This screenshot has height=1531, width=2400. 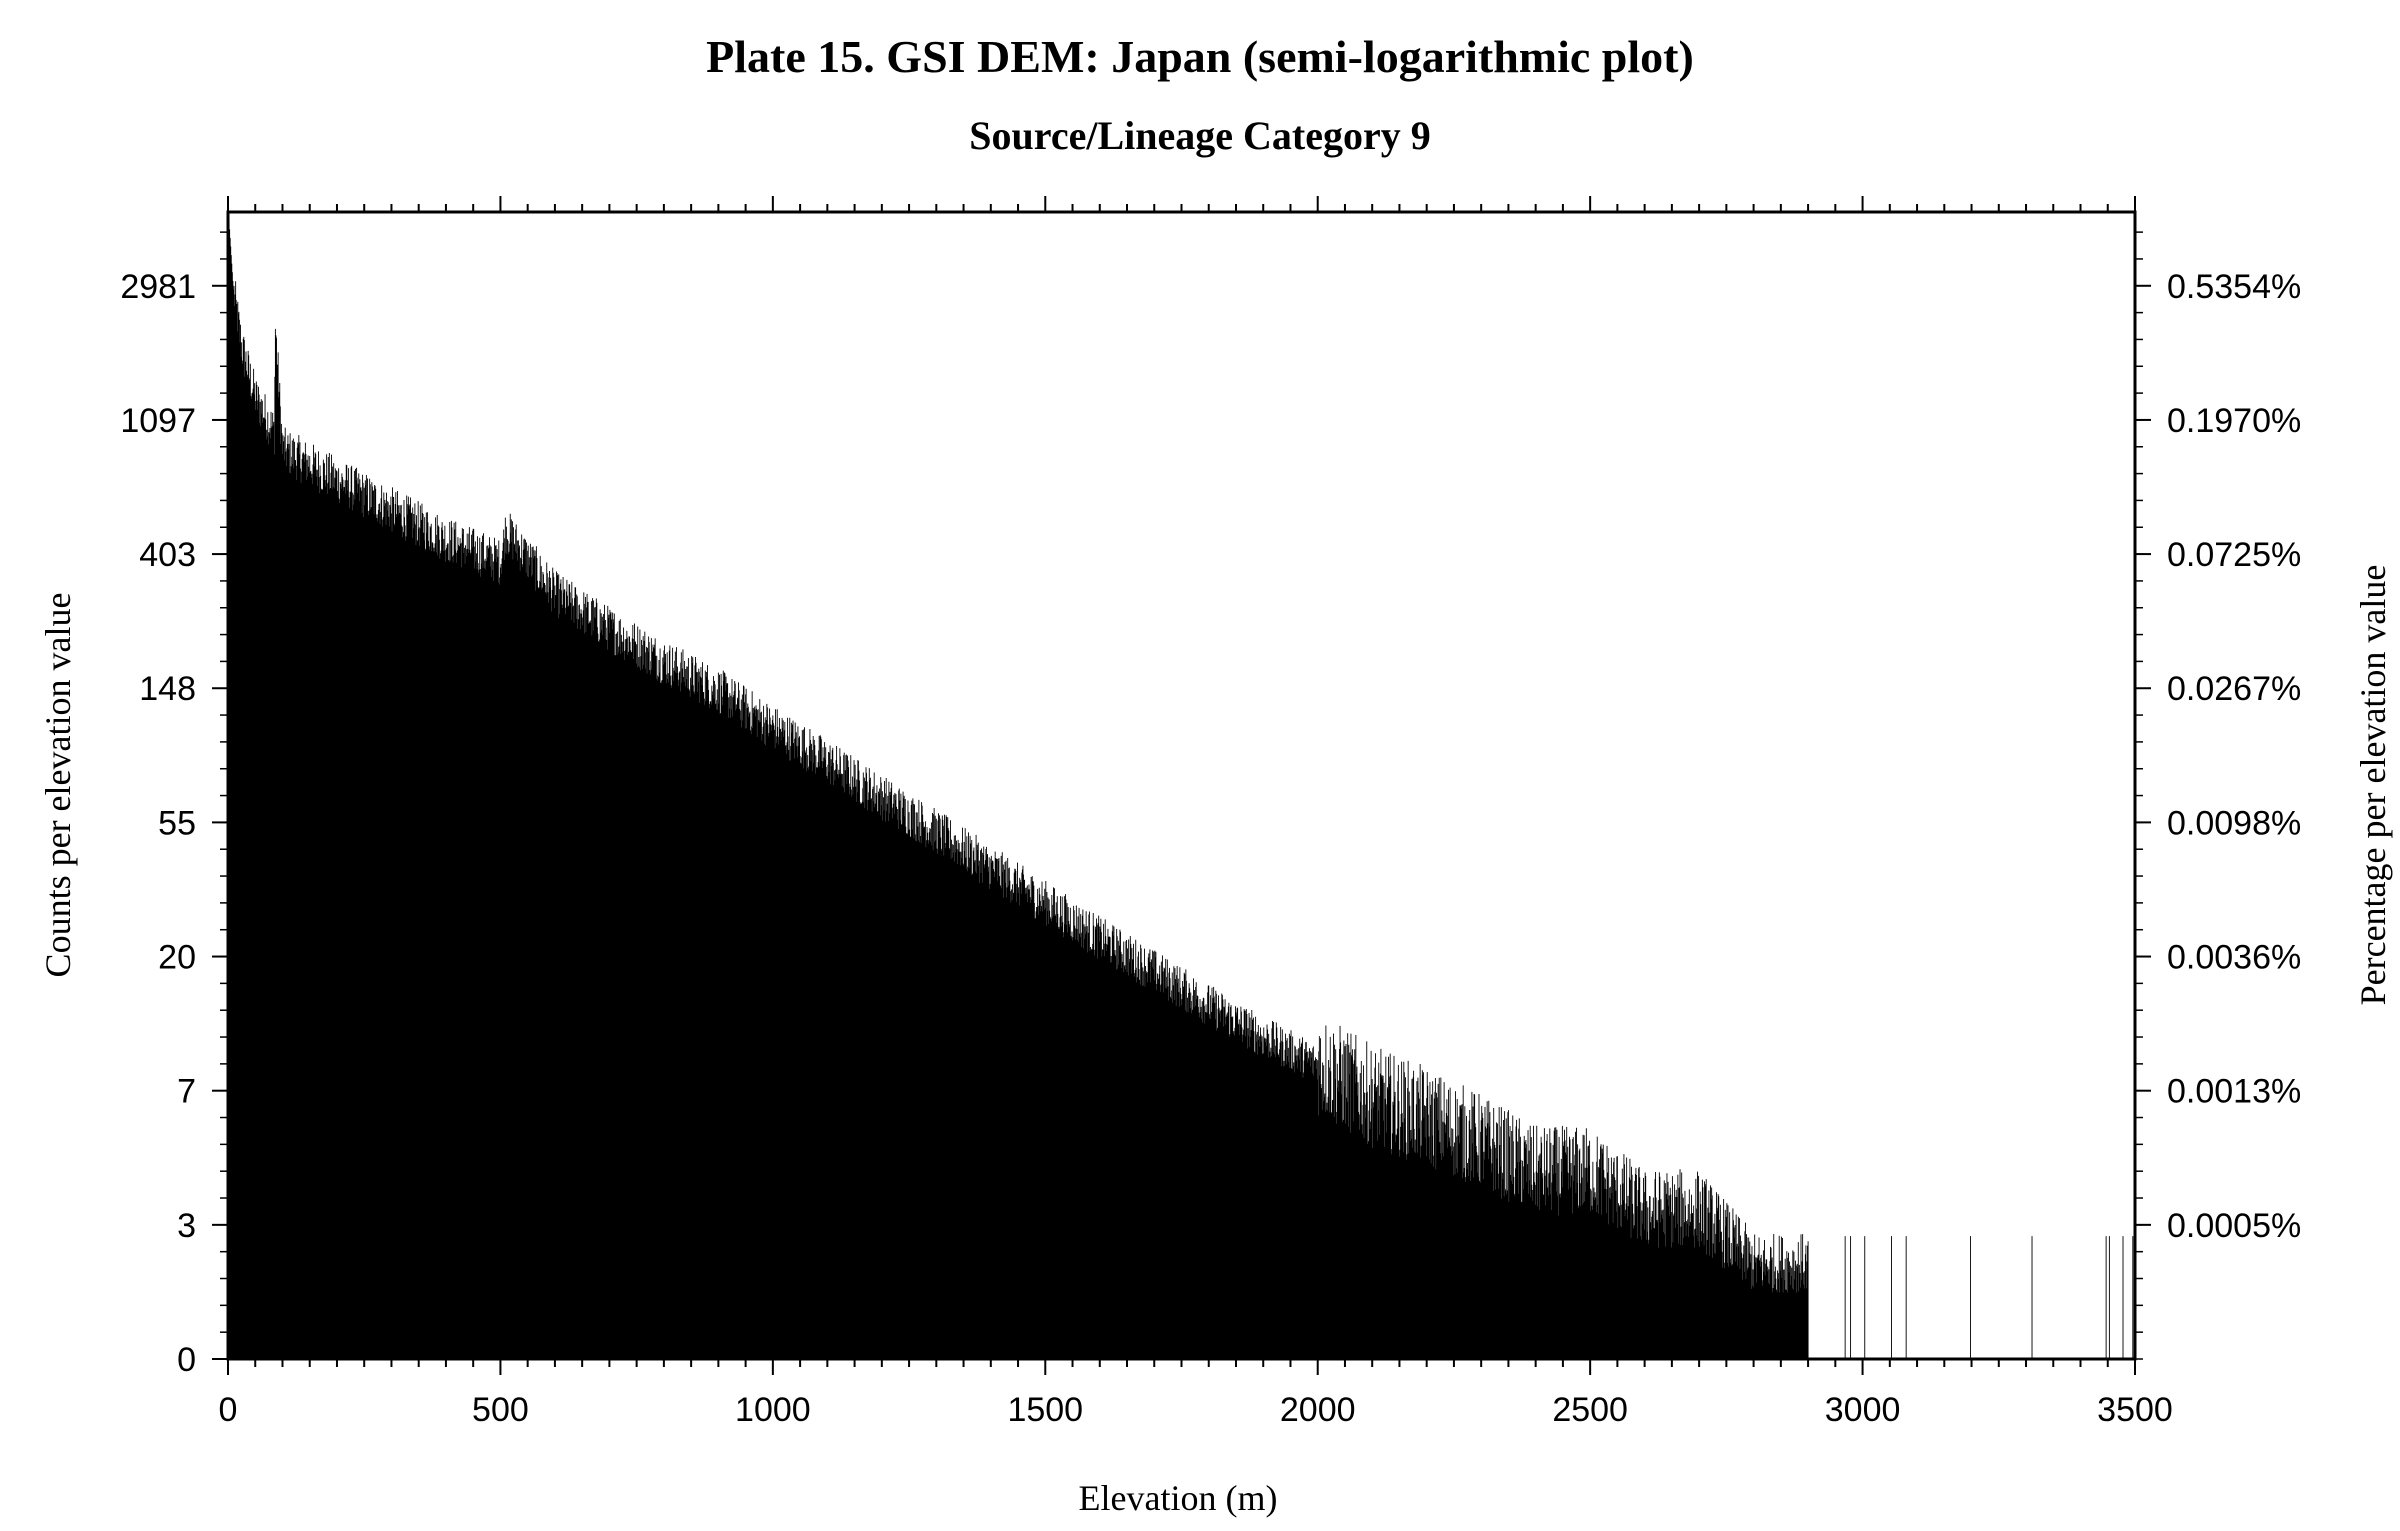 I want to click on y-axis: 0 3 7 20 55 148 403 1097 2981, so click(x=174, y=805).